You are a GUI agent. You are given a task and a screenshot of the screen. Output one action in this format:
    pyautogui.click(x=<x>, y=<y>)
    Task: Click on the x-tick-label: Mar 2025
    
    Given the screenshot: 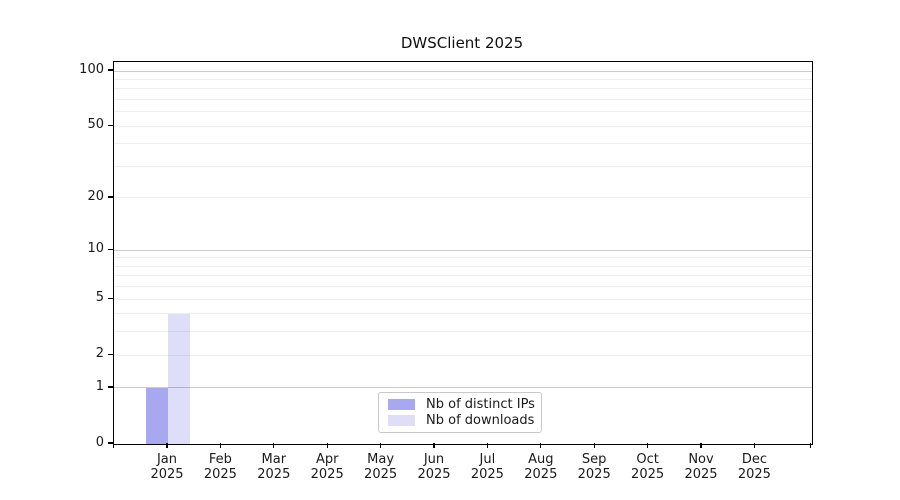 What is the action you would take?
    pyautogui.click(x=274, y=467)
    